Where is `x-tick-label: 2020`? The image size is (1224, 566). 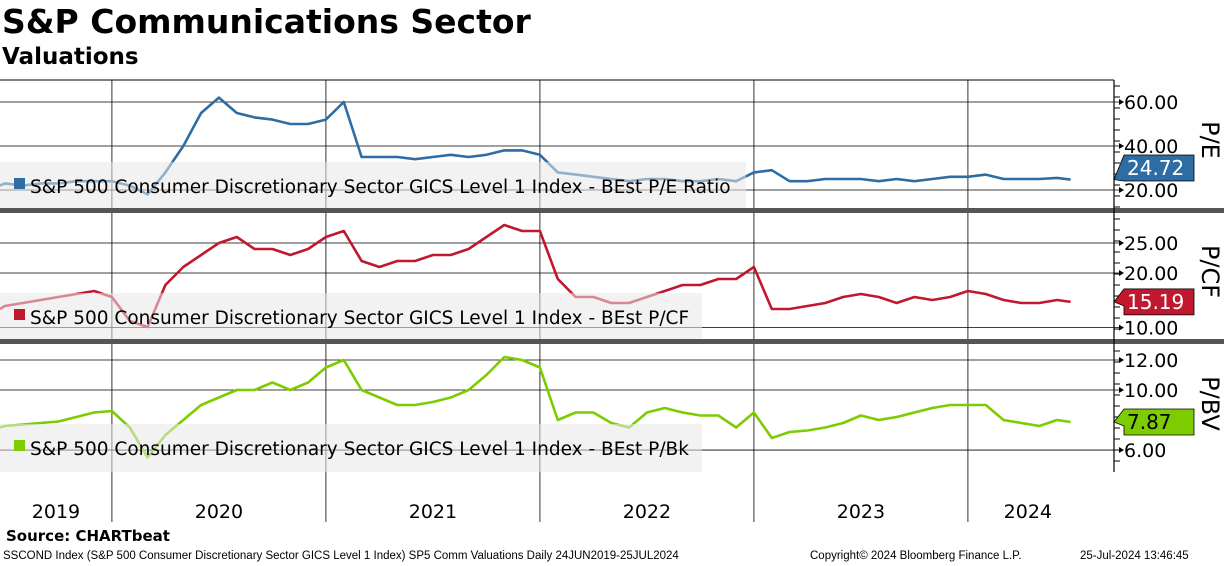 x-tick-label: 2020 is located at coordinates (219, 512).